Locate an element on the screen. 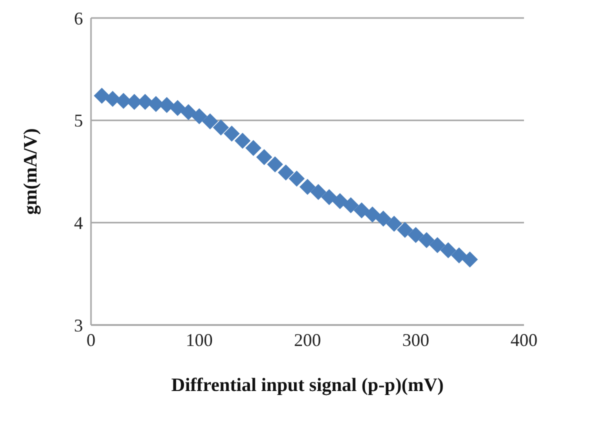 This screenshot has width=612, height=433. x-tick-label: 400 is located at coordinates (524, 340).